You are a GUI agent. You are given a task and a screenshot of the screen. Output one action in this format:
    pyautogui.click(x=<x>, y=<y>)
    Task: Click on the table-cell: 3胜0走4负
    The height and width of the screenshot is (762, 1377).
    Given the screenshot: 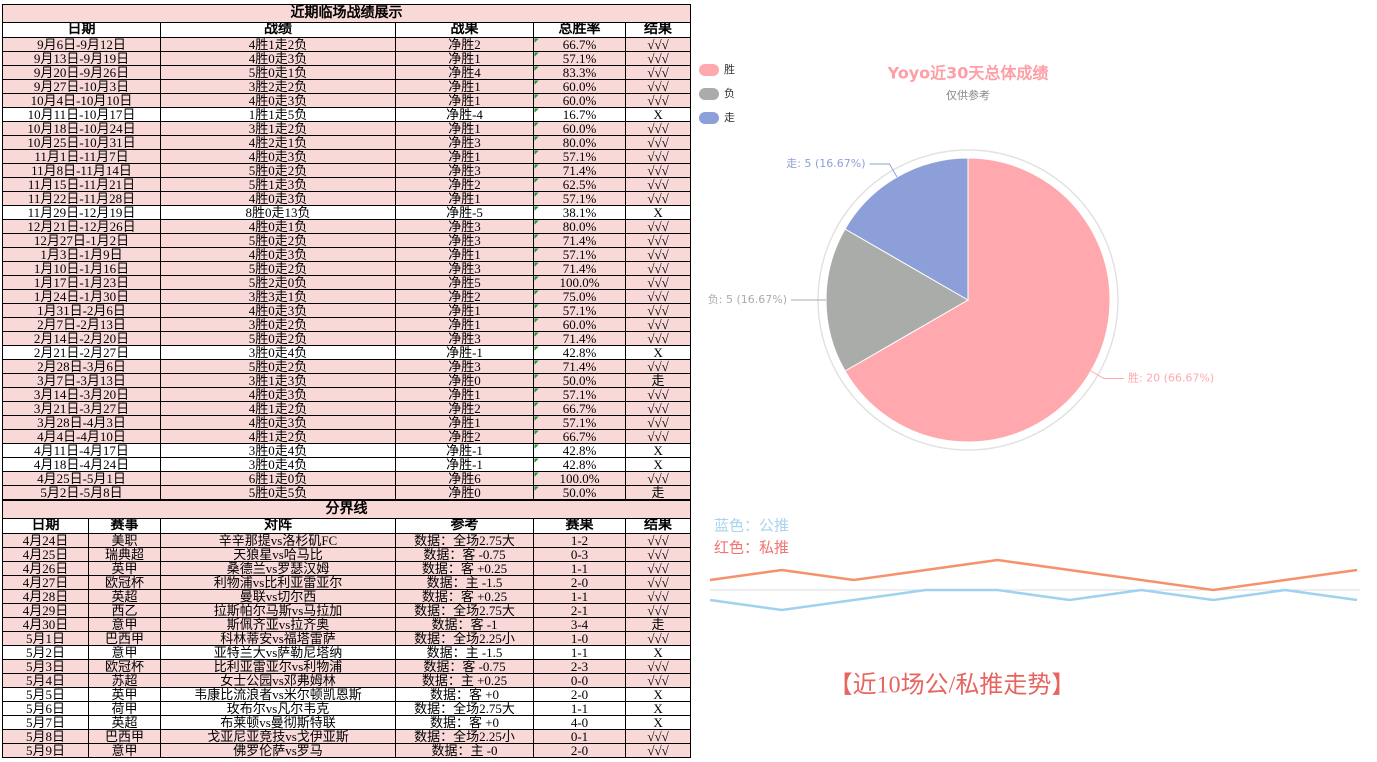 What is the action you would take?
    pyautogui.click(x=278, y=450)
    